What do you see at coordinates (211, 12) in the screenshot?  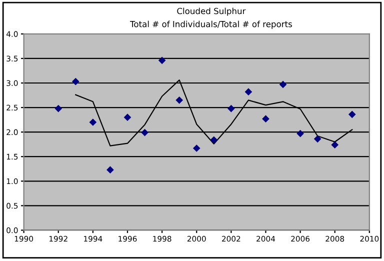 I see `chart-title: Clouded Sulphur` at bounding box center [211, 12].